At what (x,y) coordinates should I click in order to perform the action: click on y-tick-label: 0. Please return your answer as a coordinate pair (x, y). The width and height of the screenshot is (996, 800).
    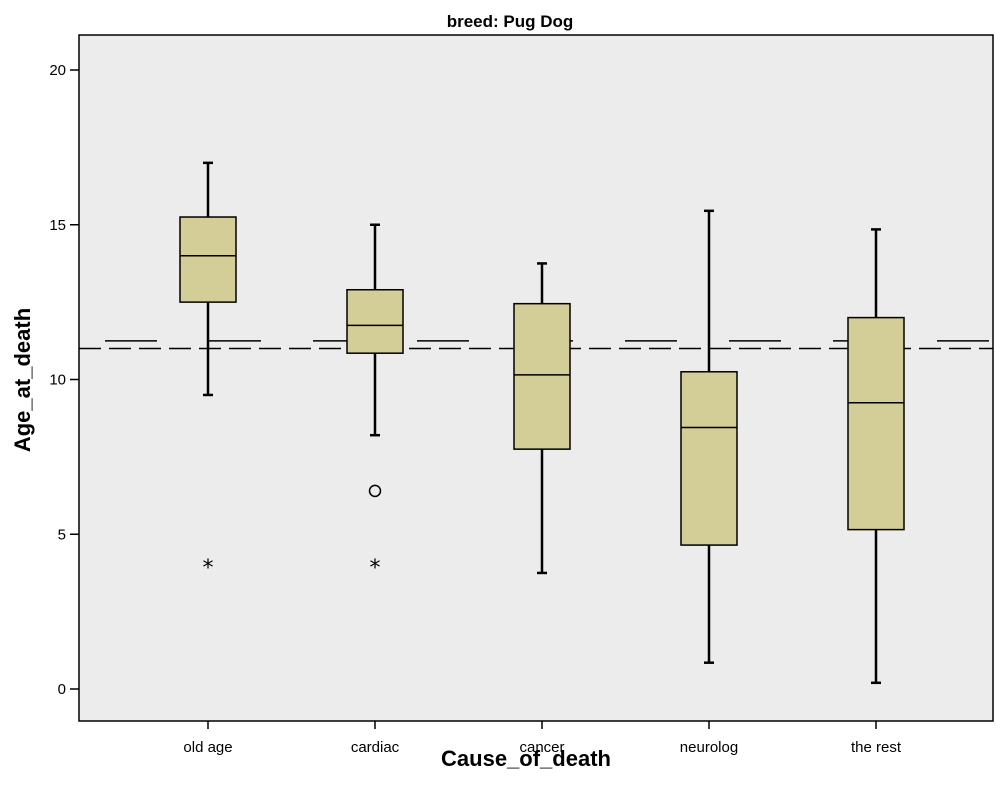
    Looking at the image, I should click on (62, 689).